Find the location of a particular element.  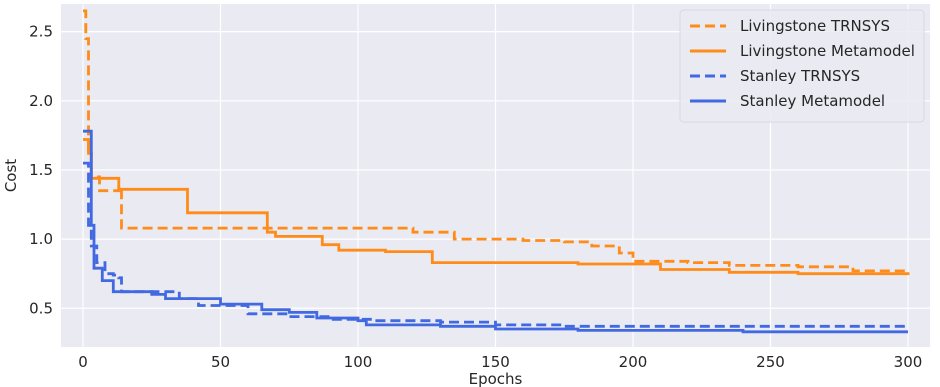

y-tick-label: 1.0 is located at coordinates (41, 239).